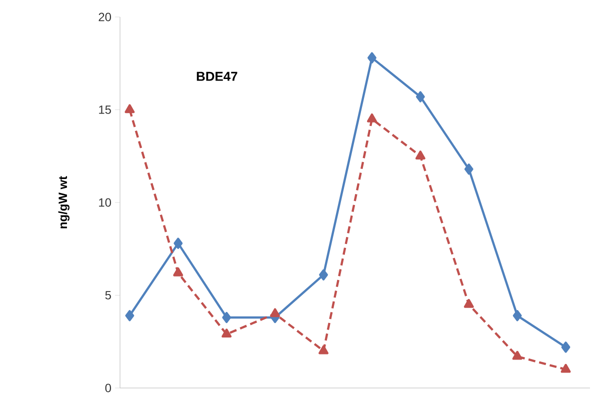 The image size is (610, 413). I want to click on y-tick-label: 5, so click(108, 295).